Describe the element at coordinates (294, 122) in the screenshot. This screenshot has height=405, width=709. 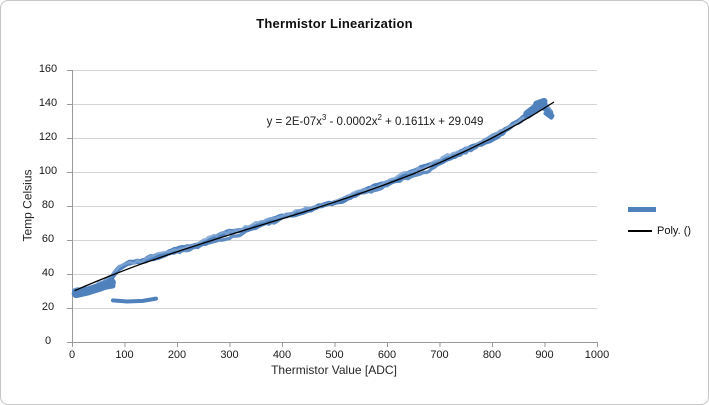
I see `equation-part: y = 2E-07x` at that location.